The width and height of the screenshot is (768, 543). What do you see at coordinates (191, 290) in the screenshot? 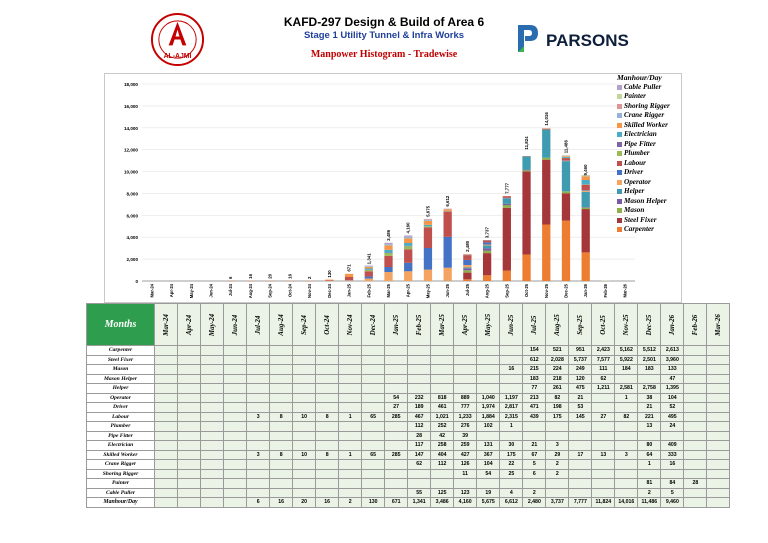
I see `x-tick-label: May-24` at bounding box center [191, 290].